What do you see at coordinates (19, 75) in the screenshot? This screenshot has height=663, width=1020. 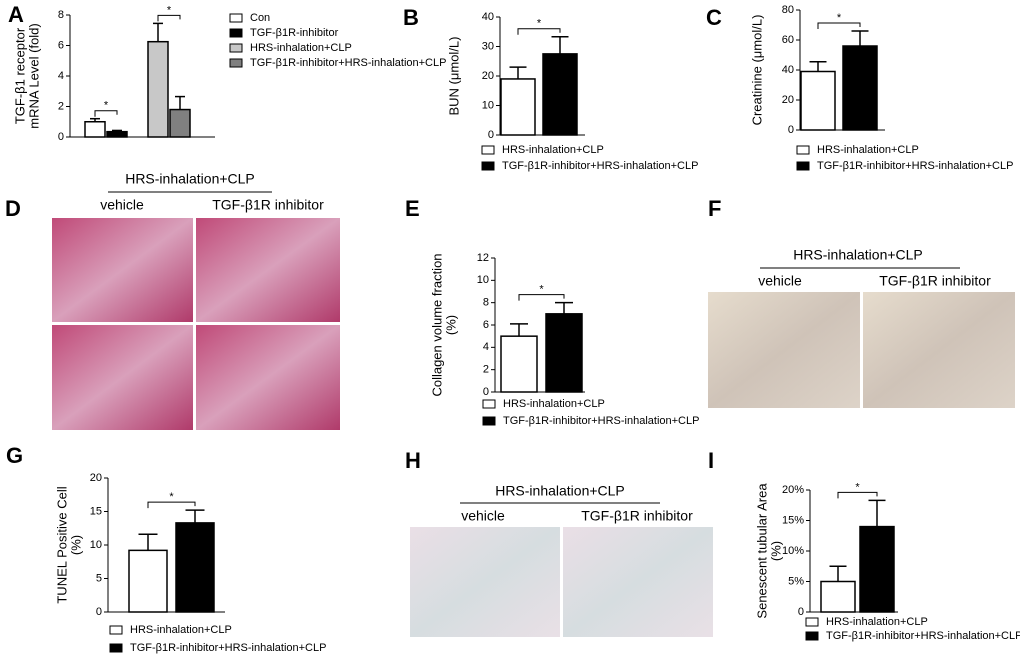 I see `y-axis-label: TGF-β1 receptor` at bounding box center [19, 75].